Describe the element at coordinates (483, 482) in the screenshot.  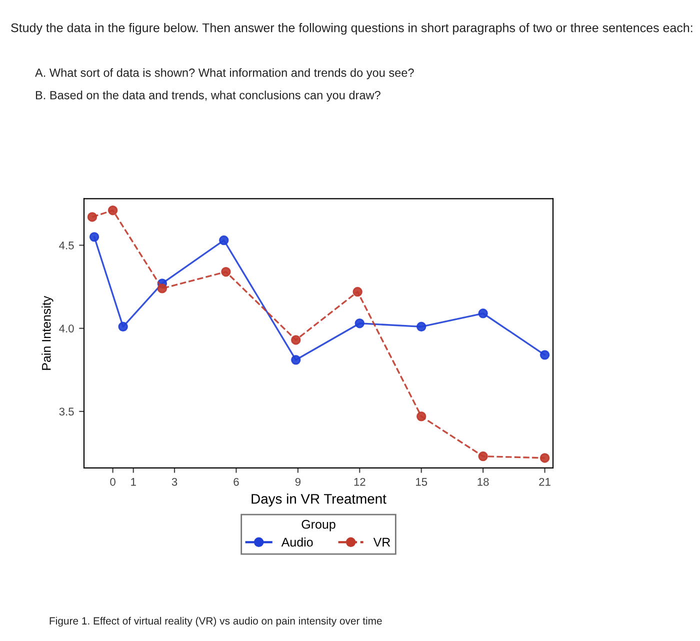
I see `x-tick-label: 18` at that location.